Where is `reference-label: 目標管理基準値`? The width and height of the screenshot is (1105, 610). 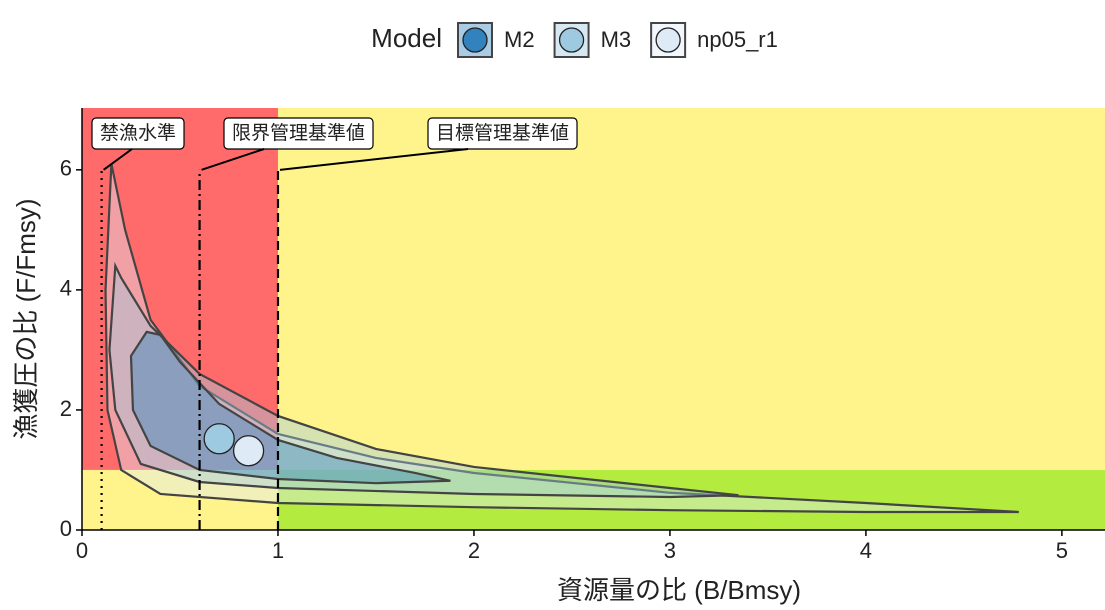 reference-label: 目標管理基準値 is located at coordinates (502, 133).